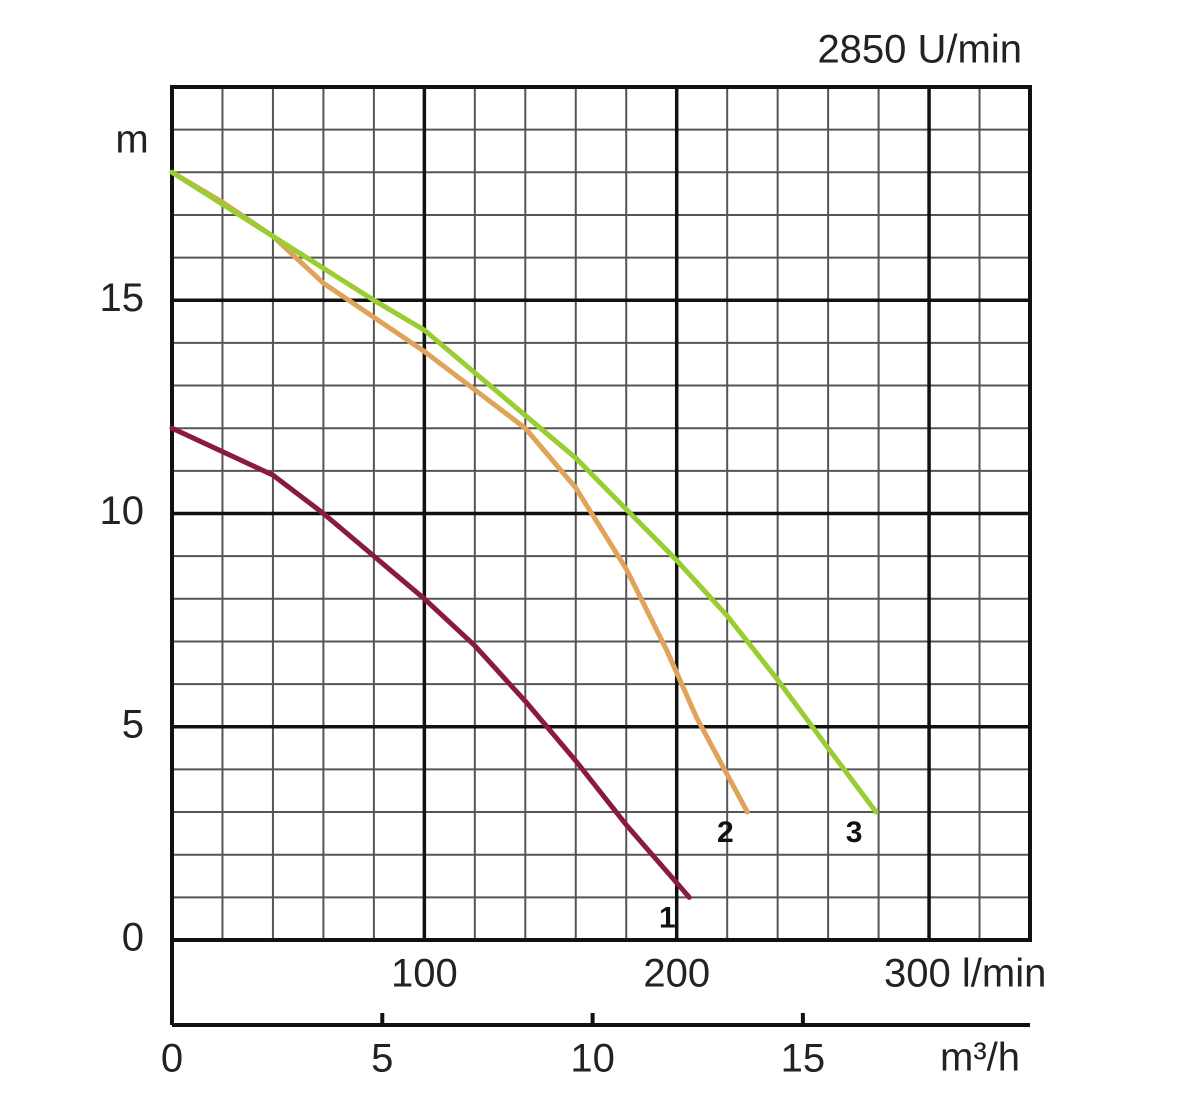 This screenshot has width=1200, height=1111. I want to click on y-tick-label: 5, so click(133, 724).